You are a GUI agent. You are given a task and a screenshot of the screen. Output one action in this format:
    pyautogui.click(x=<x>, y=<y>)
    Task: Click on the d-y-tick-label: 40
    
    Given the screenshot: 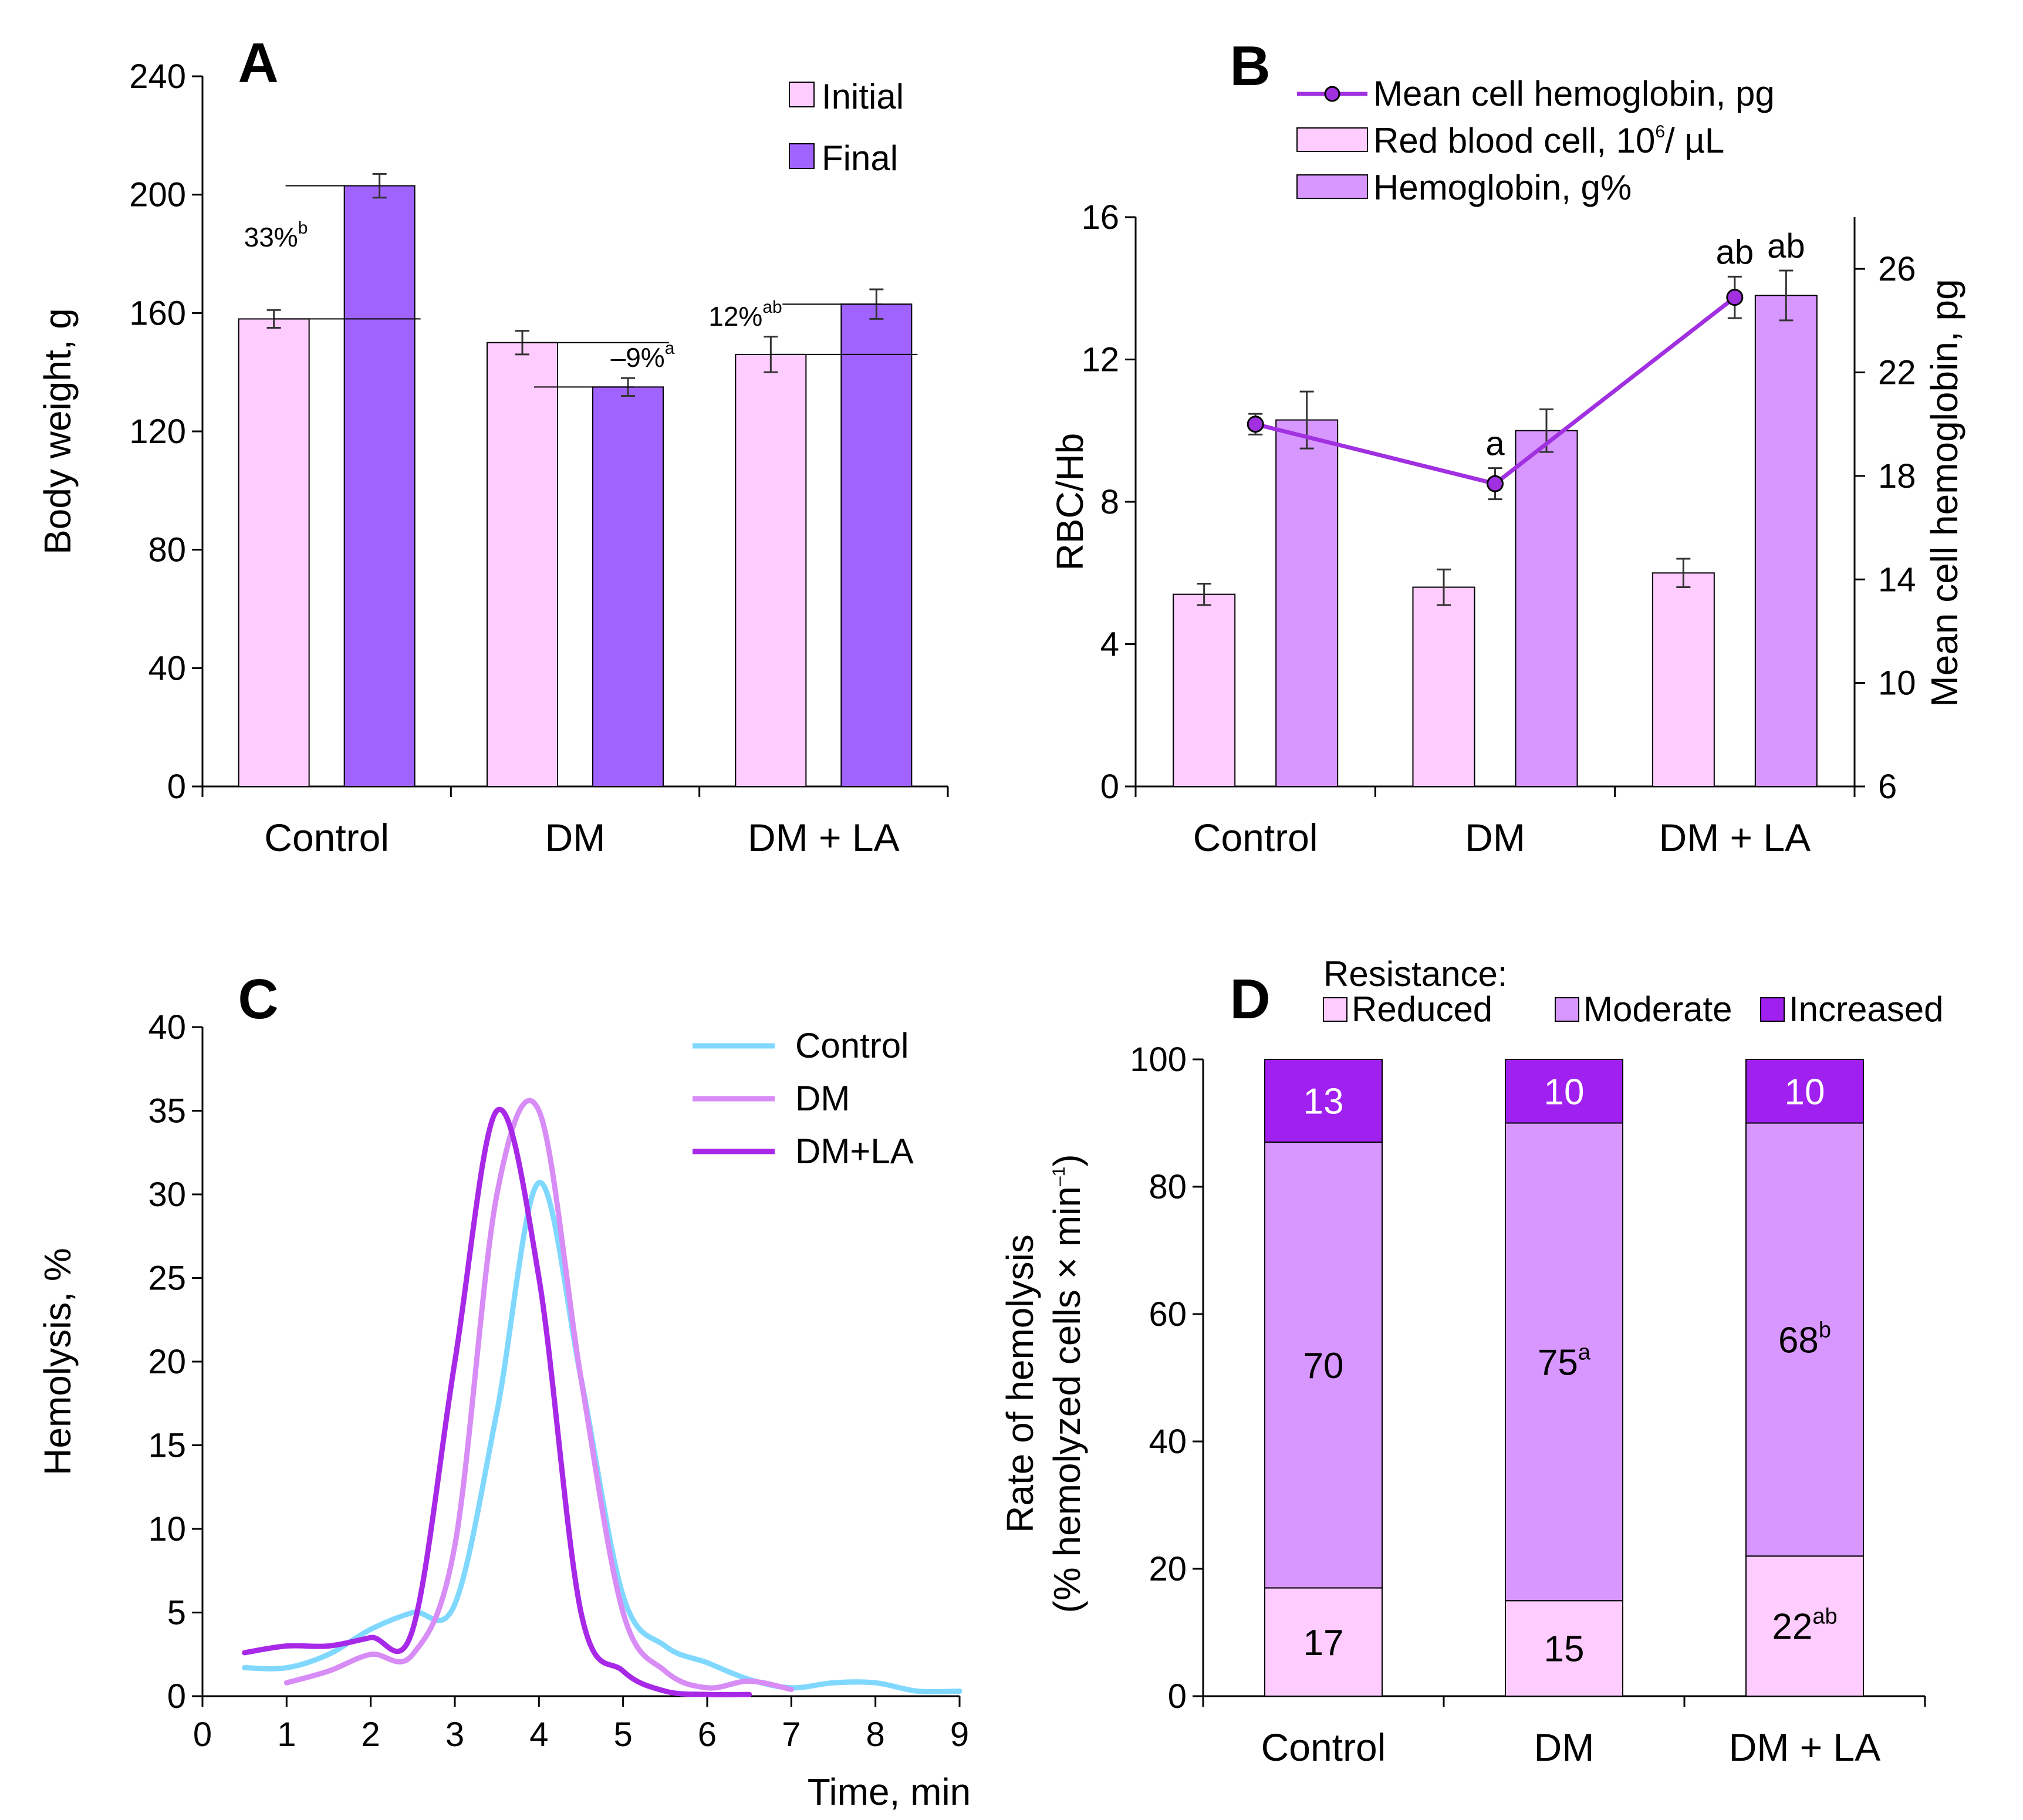 What is the action you would take?
    pyautogui.click(x=1168, y=1442)
    